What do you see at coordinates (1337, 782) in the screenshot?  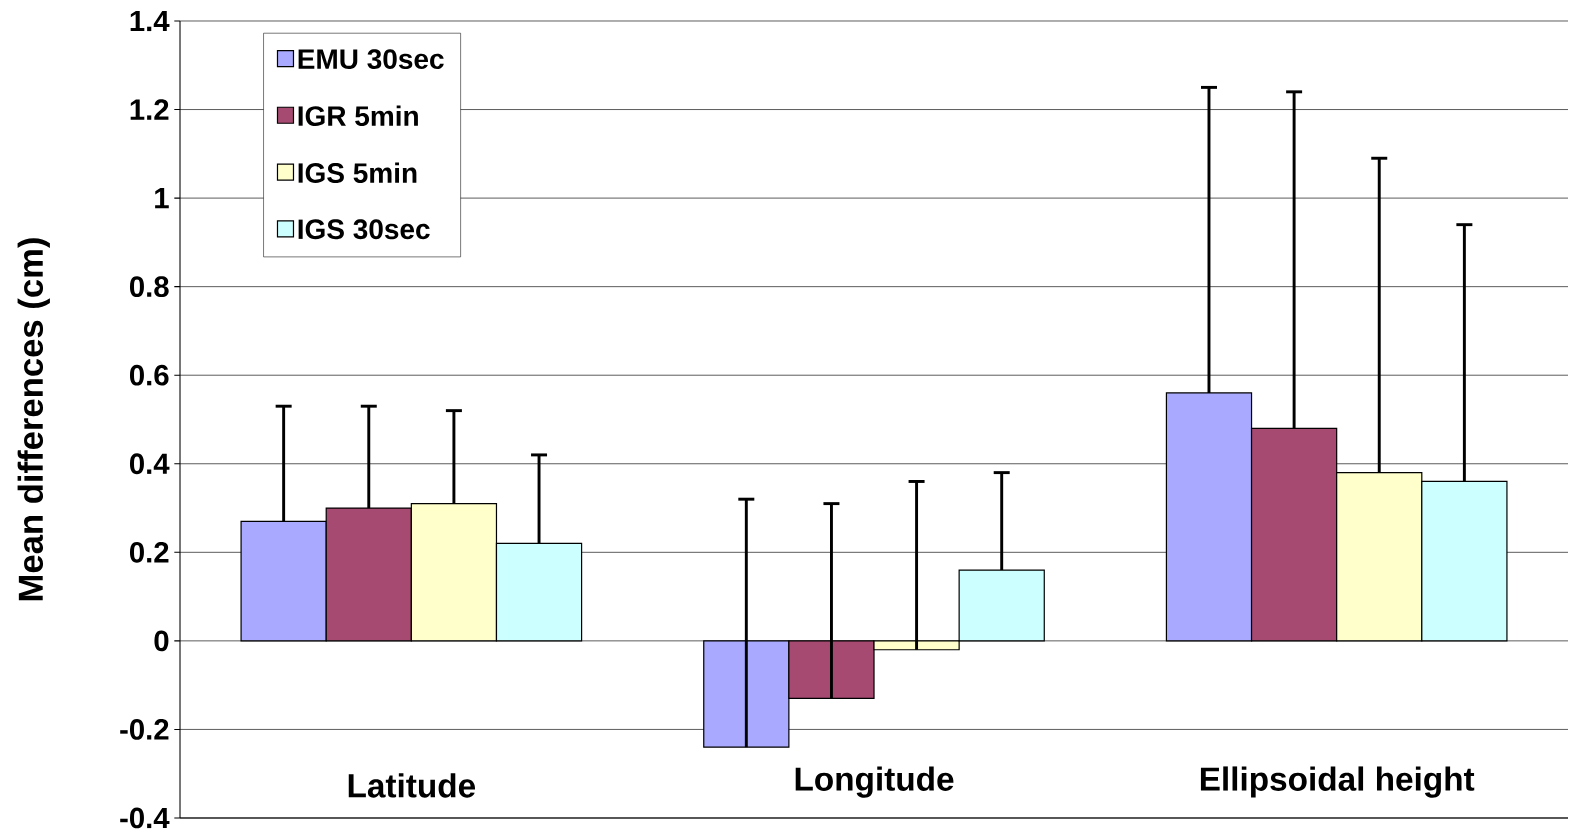 I see `x-tick-label: Ellipsoidal height` at bounding box center [1337, 782].